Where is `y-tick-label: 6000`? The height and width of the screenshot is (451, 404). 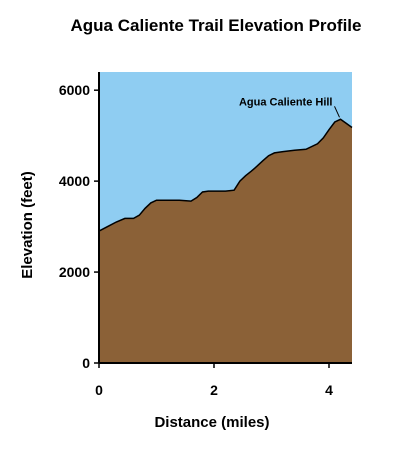
y-tick-label: 6000 is located at coordinates (74, 90).